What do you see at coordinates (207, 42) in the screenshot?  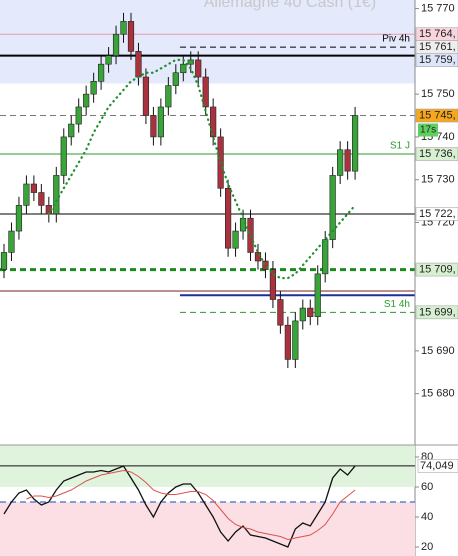 I see `shaded-zone` at bounding box center [207, 42].